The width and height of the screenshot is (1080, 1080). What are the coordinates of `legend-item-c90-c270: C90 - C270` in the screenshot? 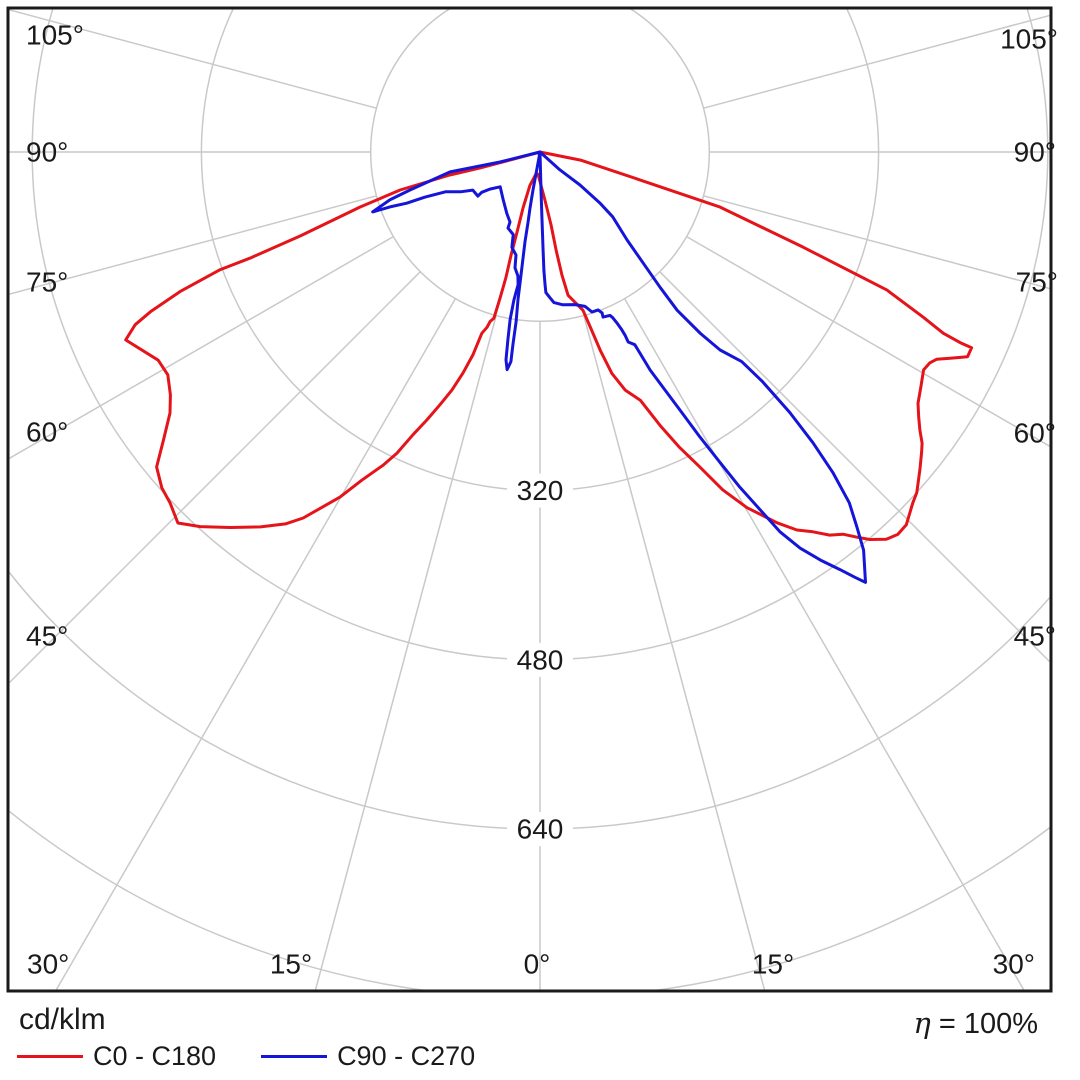 It's located at (368, 1056).